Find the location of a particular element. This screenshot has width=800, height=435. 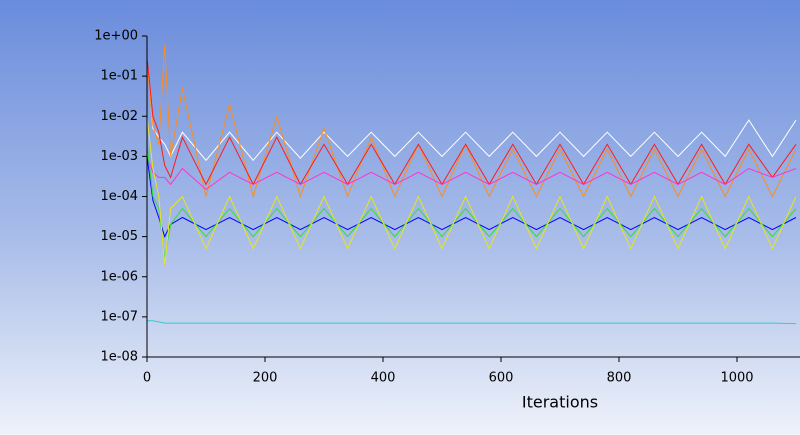

y-tick-label: 1e-06 is located at coordinates (119, 276).